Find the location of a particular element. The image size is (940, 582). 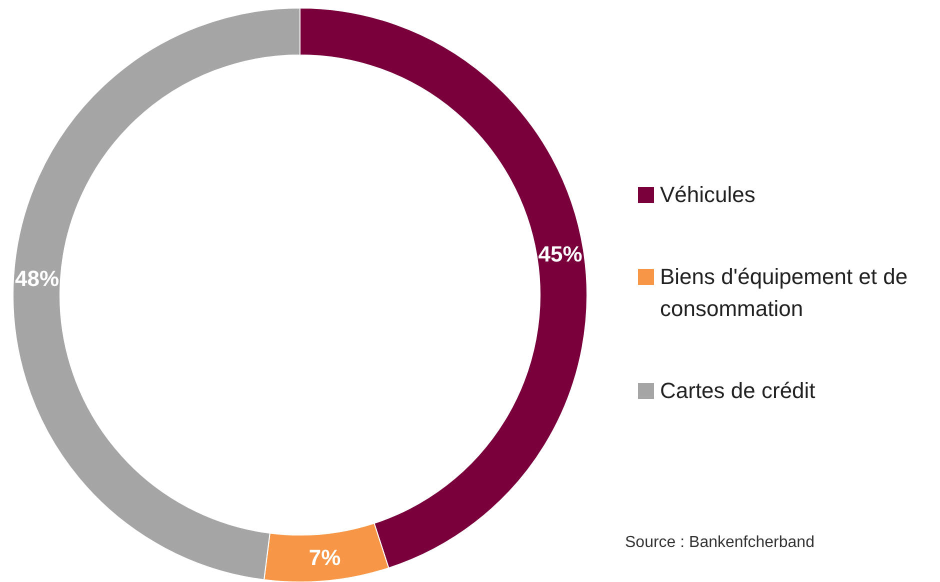

data-label: 45% is located at coordinates (560, 253).